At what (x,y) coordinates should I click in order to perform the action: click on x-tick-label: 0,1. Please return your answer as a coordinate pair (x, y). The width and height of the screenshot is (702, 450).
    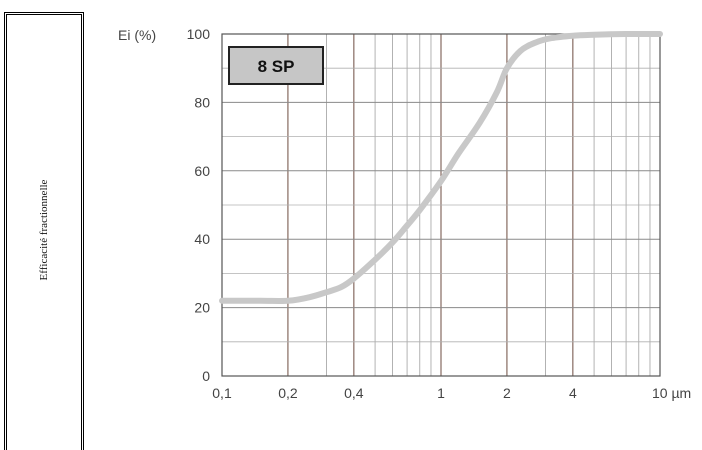
    Looking at the image, I should click on (222, 393).